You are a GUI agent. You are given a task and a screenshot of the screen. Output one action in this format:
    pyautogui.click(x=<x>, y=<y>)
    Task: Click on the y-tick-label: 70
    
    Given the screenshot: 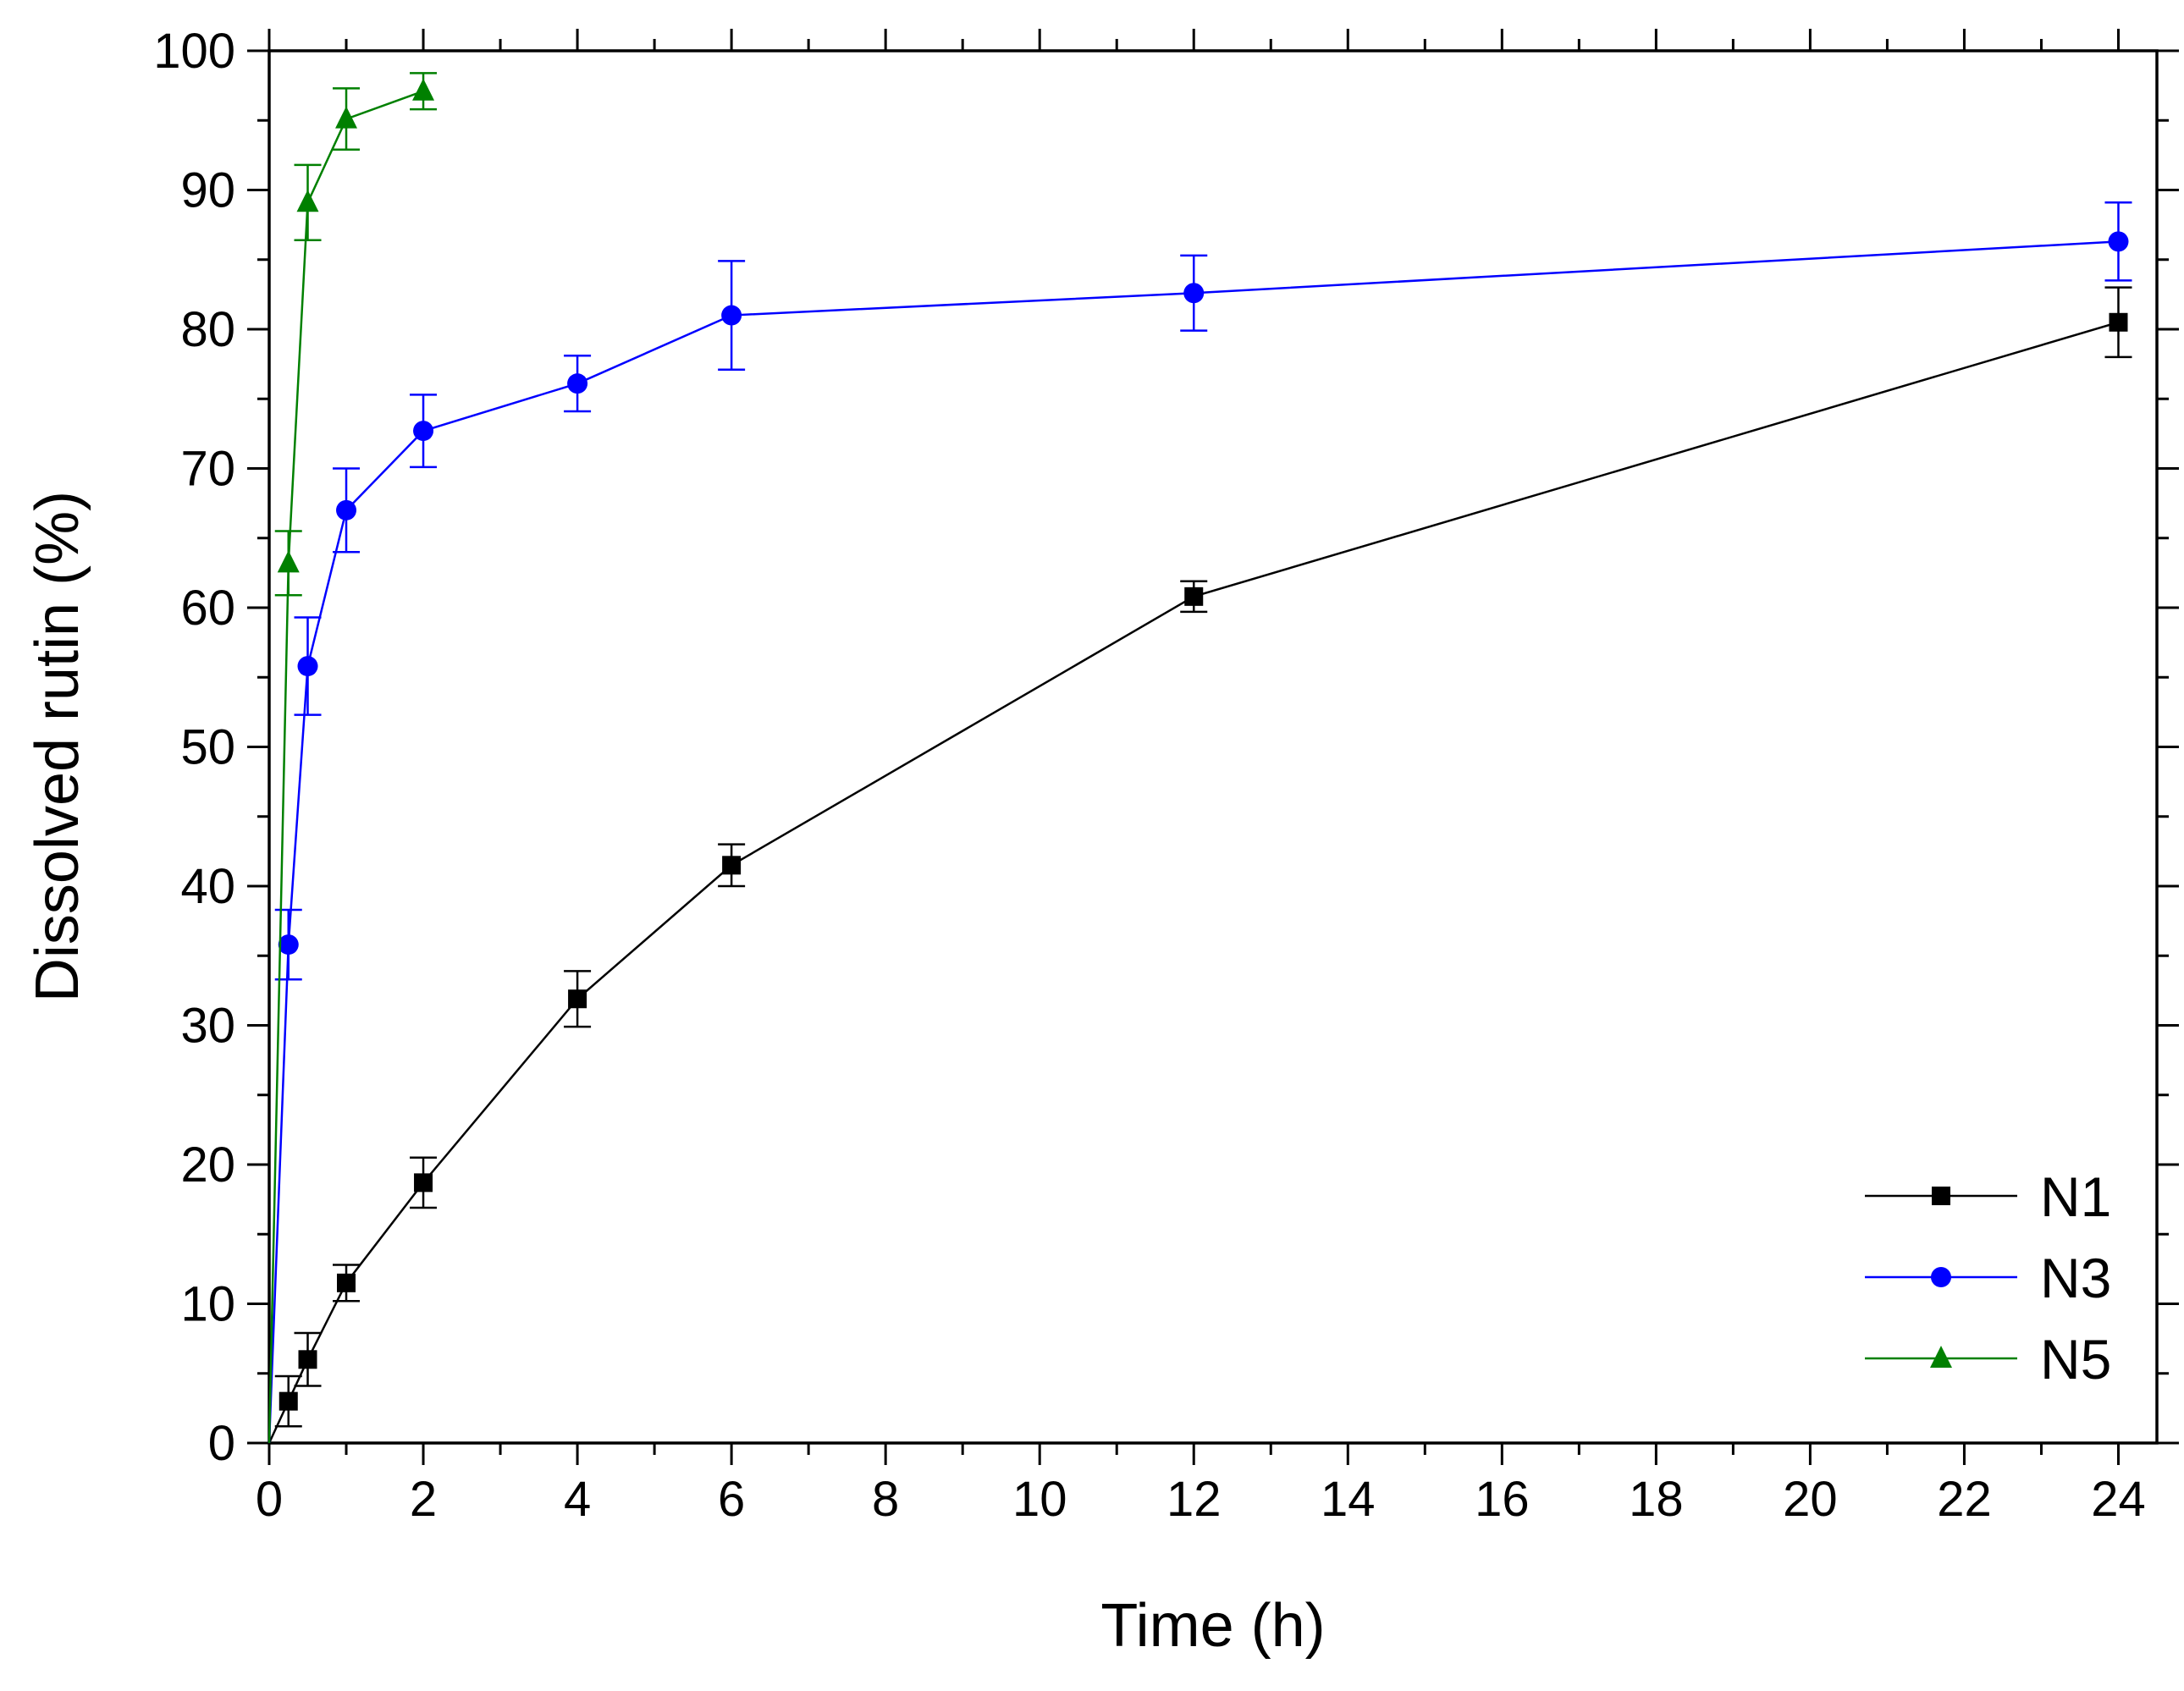 What is the action you would take?
    pyautogui.click(x=207, y=470)
    